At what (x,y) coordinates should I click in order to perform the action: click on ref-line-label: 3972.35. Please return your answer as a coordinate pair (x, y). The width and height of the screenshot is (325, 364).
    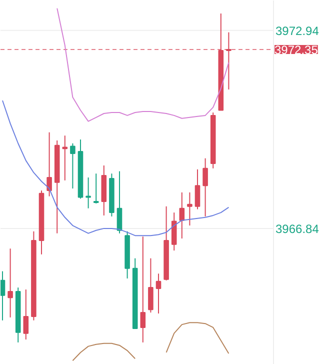
    Looking at the image, I should click on (296, 50).